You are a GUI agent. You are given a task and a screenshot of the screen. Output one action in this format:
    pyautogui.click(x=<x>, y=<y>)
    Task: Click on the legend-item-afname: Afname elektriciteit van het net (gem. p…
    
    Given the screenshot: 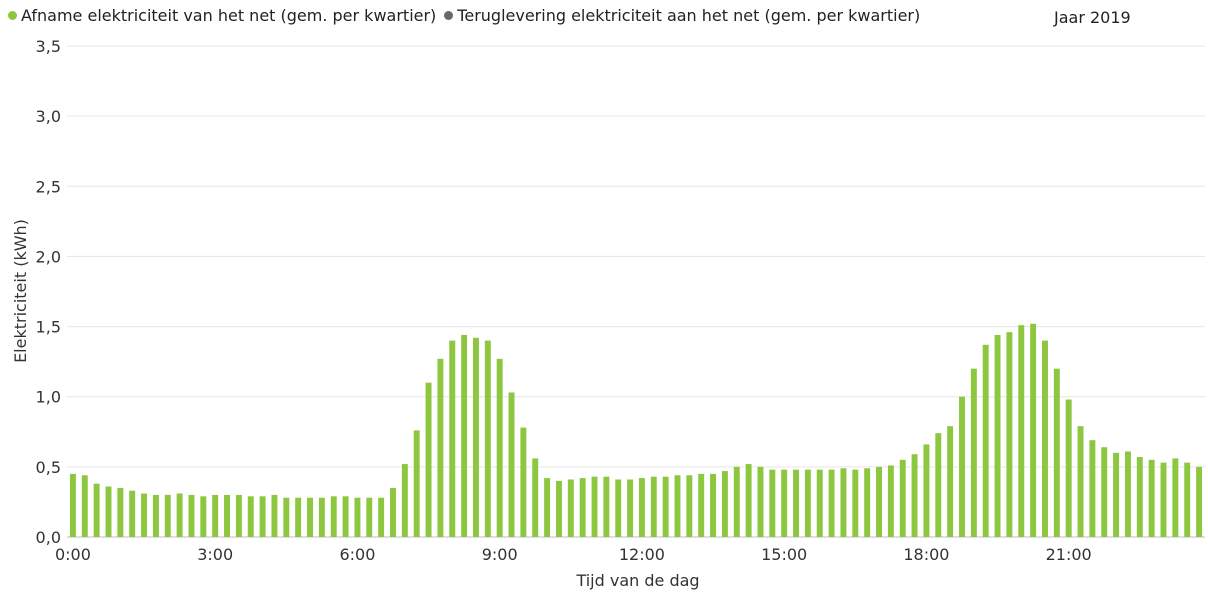 What is the action you would take?
    pyautogui.click(x=222, y=15)
    